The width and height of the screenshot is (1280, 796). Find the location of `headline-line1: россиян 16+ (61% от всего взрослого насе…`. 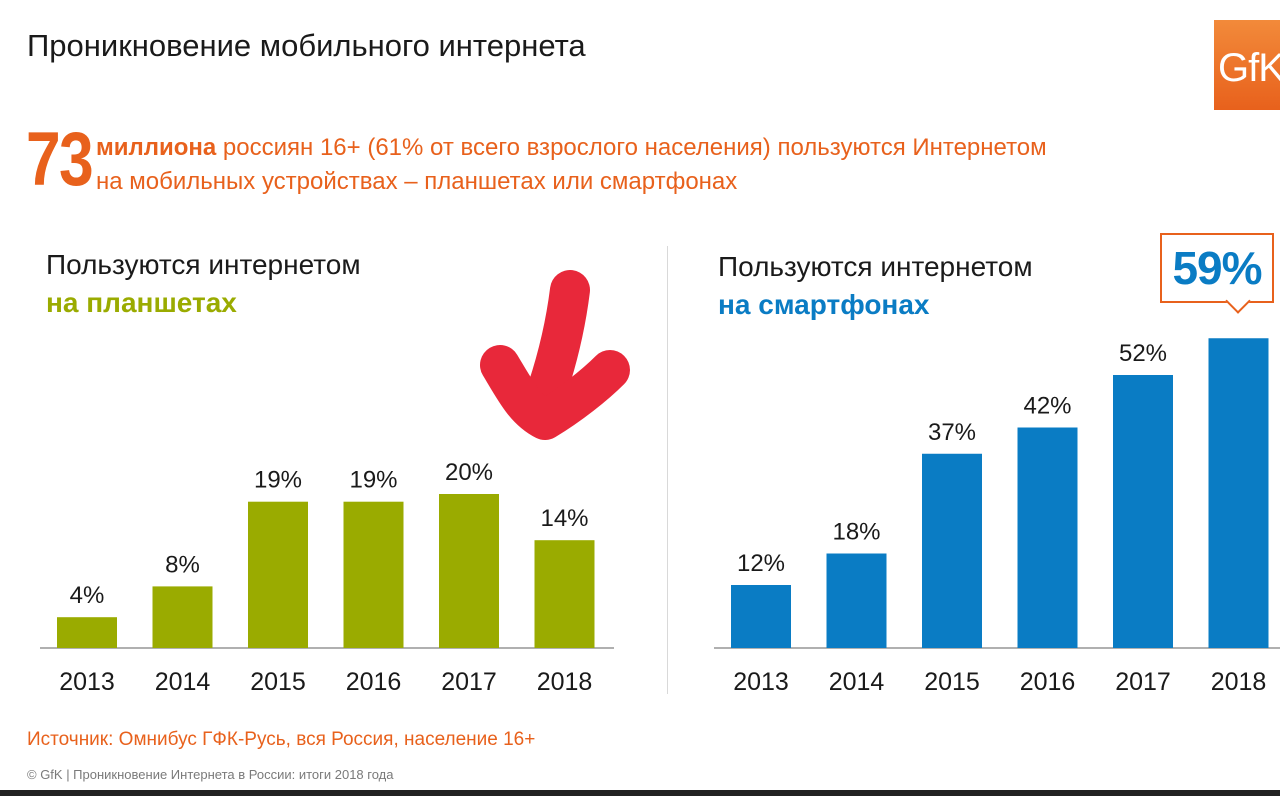

headline-line1: россиян 16+ (61% от всего взрослого насе… is located at coordinates (631, 147).